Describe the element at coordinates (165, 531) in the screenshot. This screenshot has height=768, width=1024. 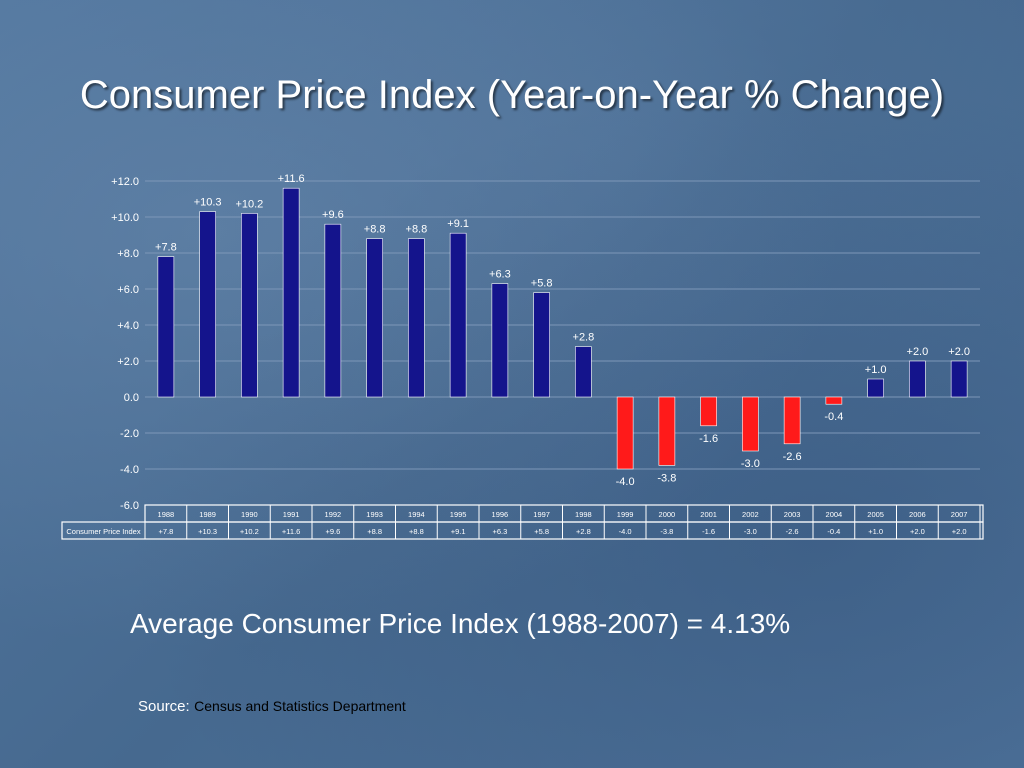
I see `table-value-1988: +7.8` at that location.